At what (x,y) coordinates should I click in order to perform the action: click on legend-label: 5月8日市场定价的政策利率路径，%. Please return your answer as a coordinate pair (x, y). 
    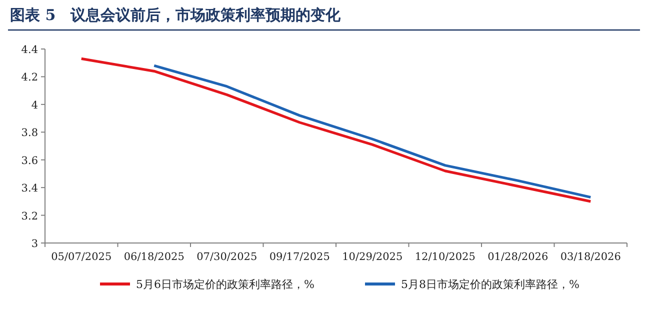
    Looking at the image, I should click on (490, 284).